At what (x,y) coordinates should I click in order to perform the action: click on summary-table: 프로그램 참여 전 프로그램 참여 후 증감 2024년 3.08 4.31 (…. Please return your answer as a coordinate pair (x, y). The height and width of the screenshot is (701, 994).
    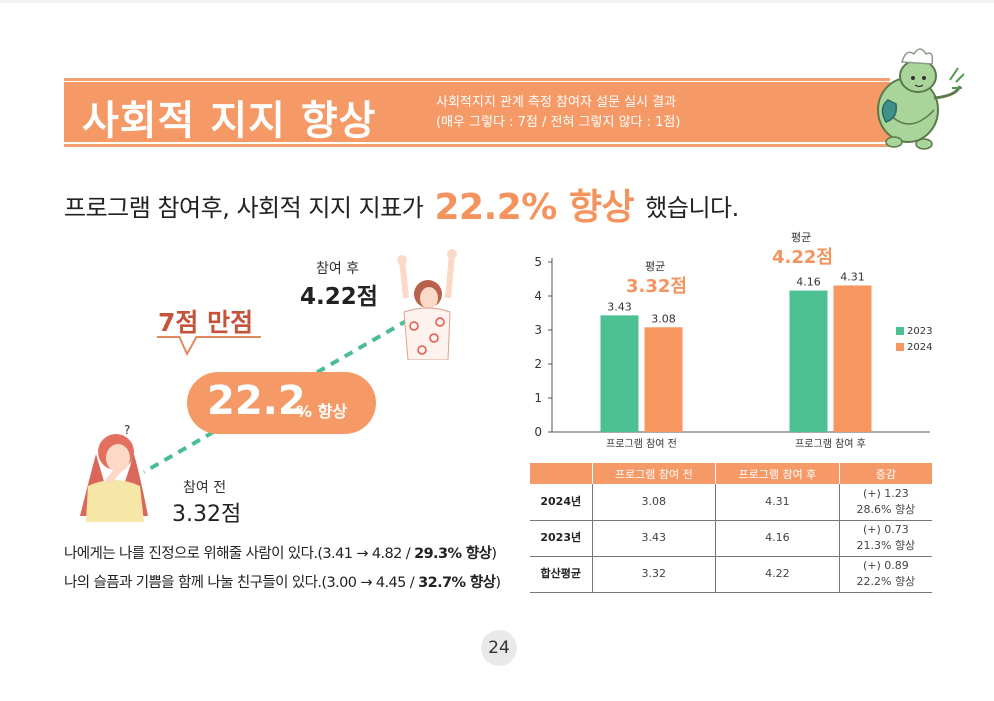
    Looking at the image, I should click on (731, 528).